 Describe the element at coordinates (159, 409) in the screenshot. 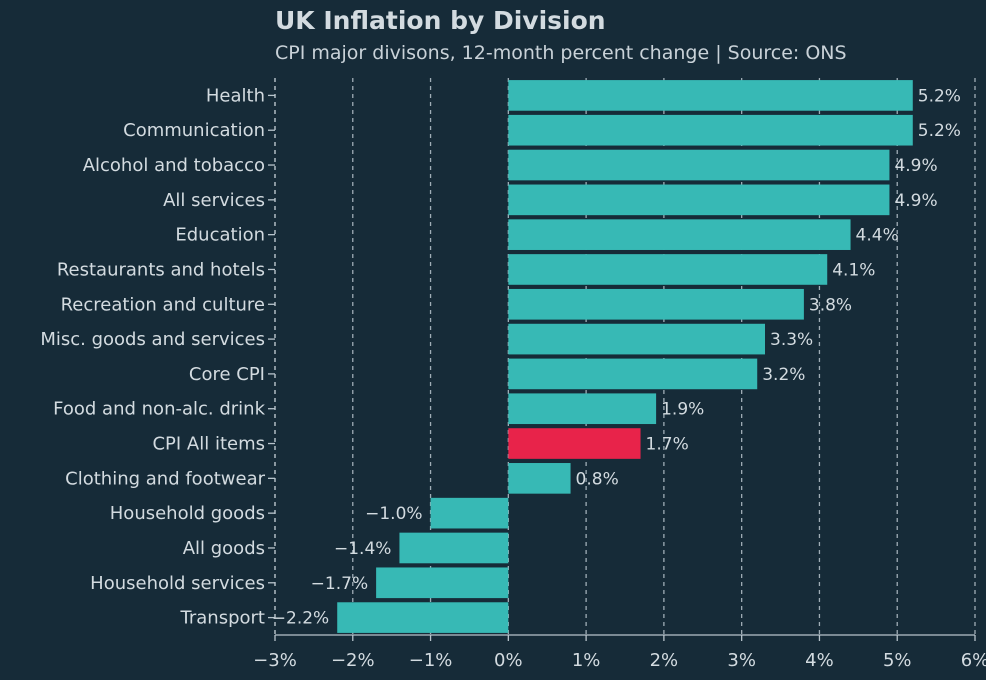

I see `category-label: Food and non-alc. drink` at that location.